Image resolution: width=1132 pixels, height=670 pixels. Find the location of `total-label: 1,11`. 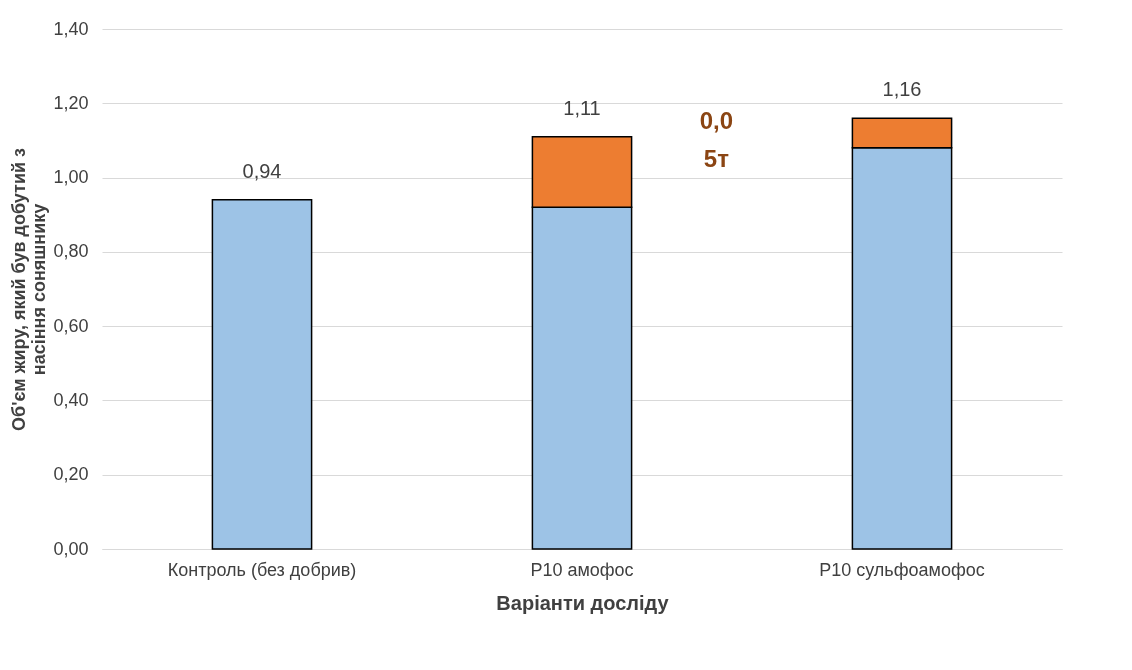

total-label: 1,11 is located at coordinates (582, 107).